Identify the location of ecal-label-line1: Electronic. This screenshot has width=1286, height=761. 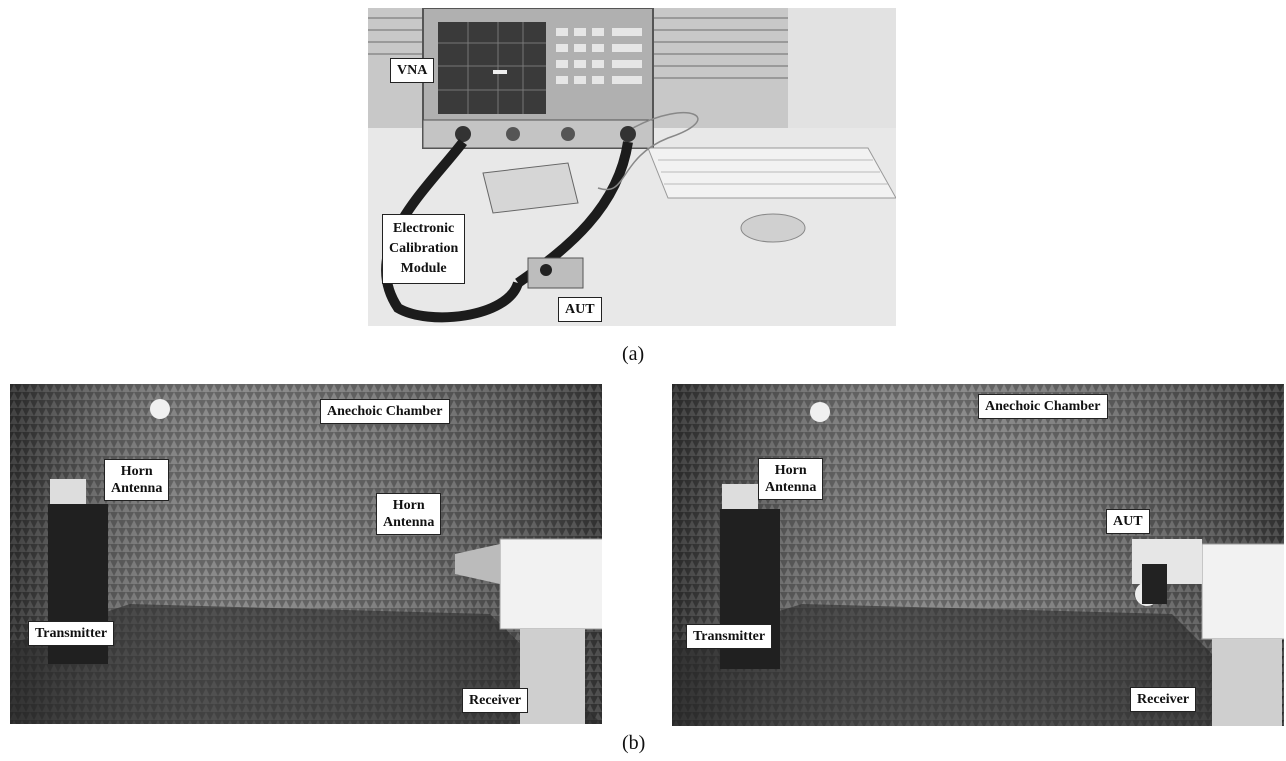
(424, 228).